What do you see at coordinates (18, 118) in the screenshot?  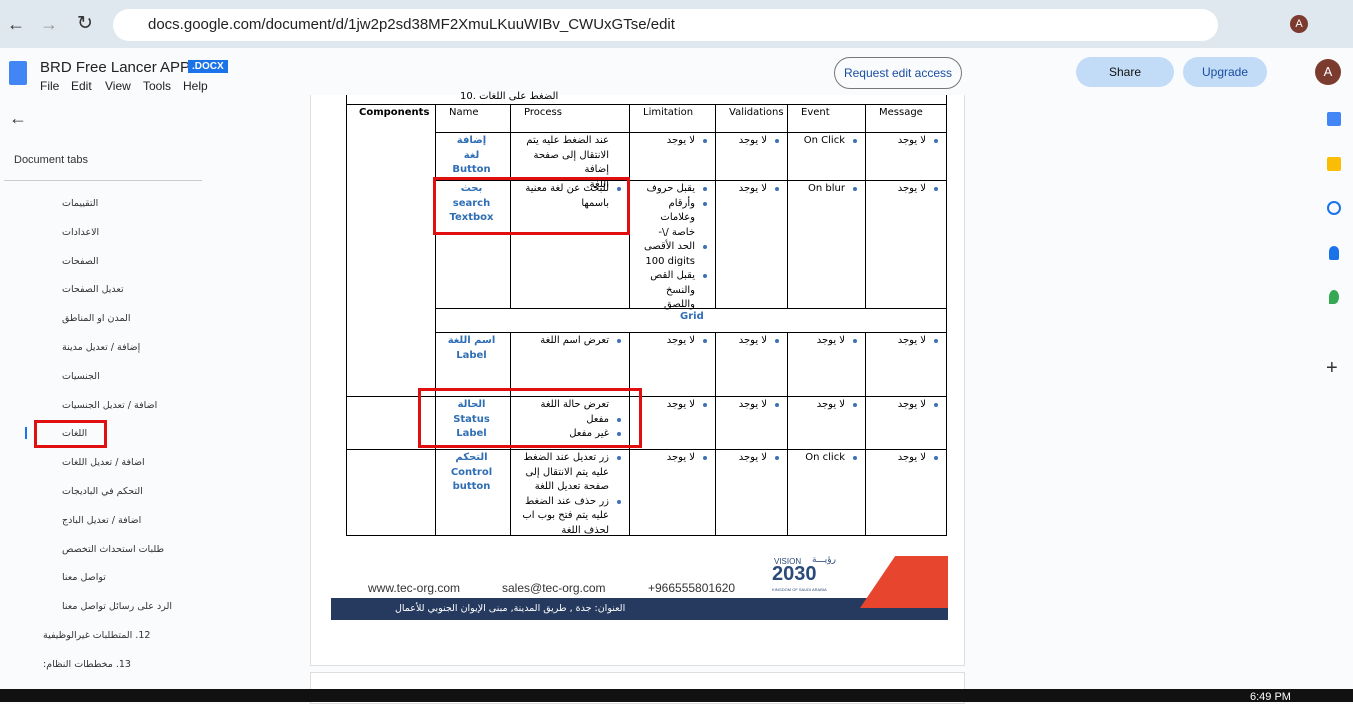 I see `sidebar-back: ←` at bounding box center [18, 118].